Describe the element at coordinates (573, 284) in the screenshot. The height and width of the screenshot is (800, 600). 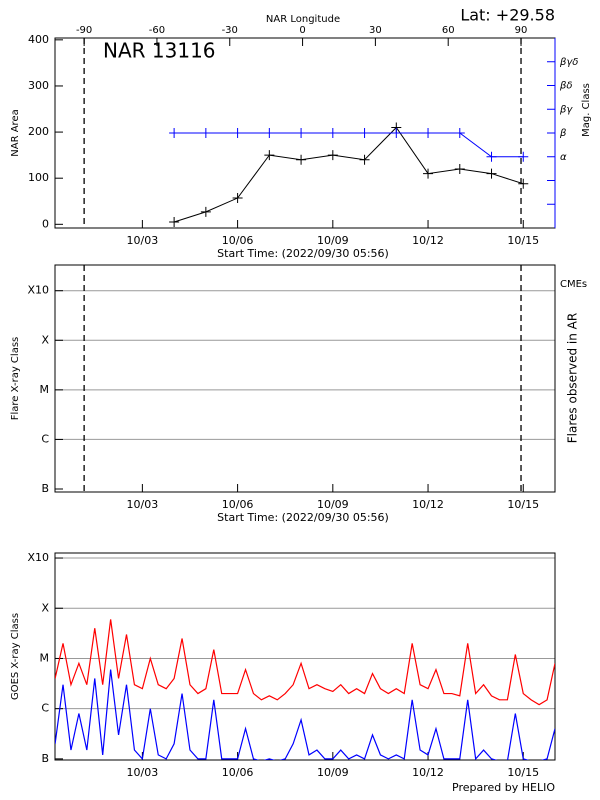
I see `annotation: CMEs` at that location.